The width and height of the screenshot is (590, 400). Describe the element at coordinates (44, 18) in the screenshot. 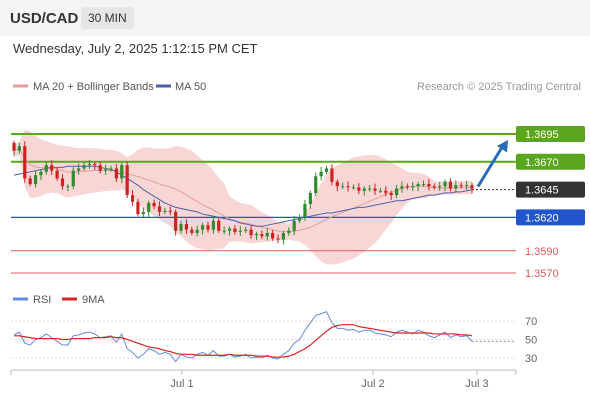

I see `currency-pair-title: USD/CAD` at that location.